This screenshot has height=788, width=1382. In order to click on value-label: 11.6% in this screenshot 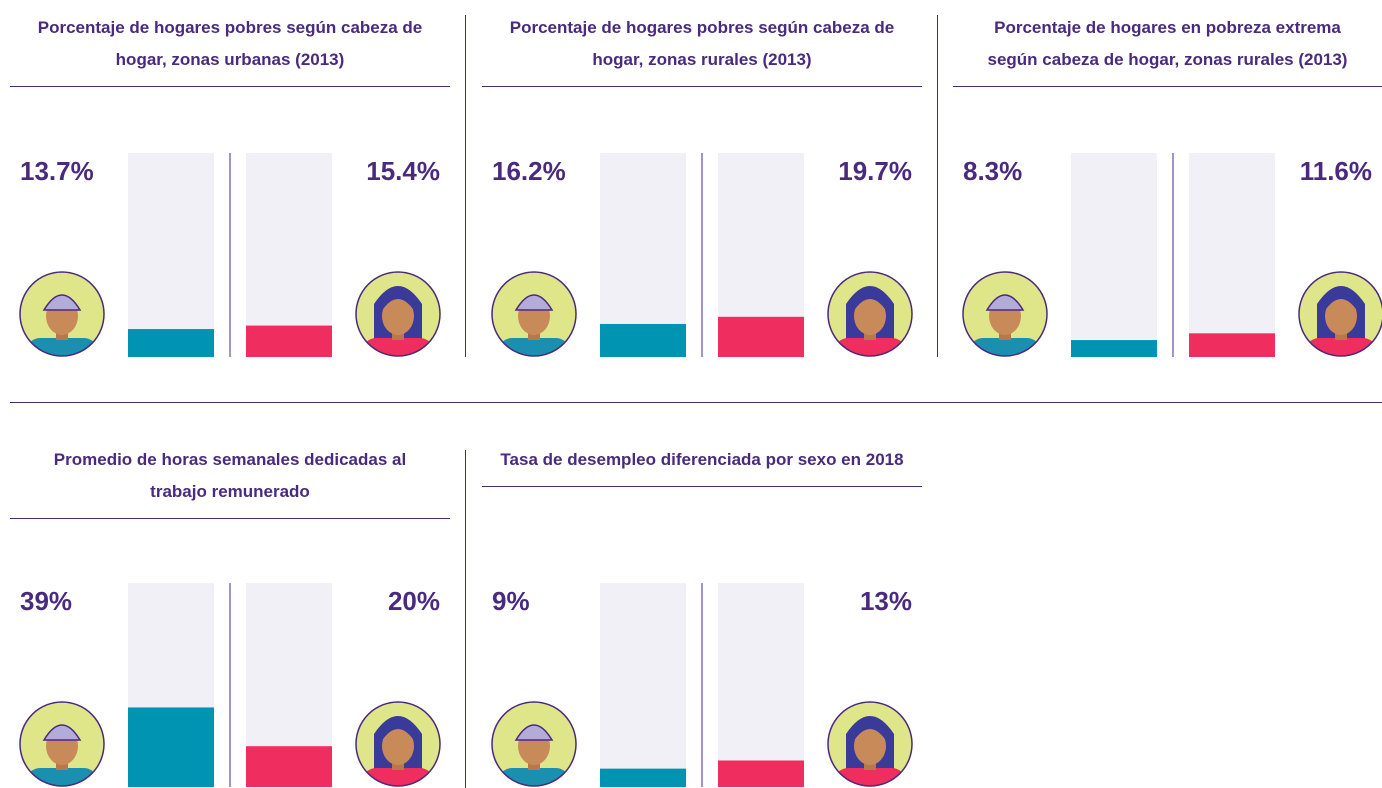, I will do `click(1336, 171)`.